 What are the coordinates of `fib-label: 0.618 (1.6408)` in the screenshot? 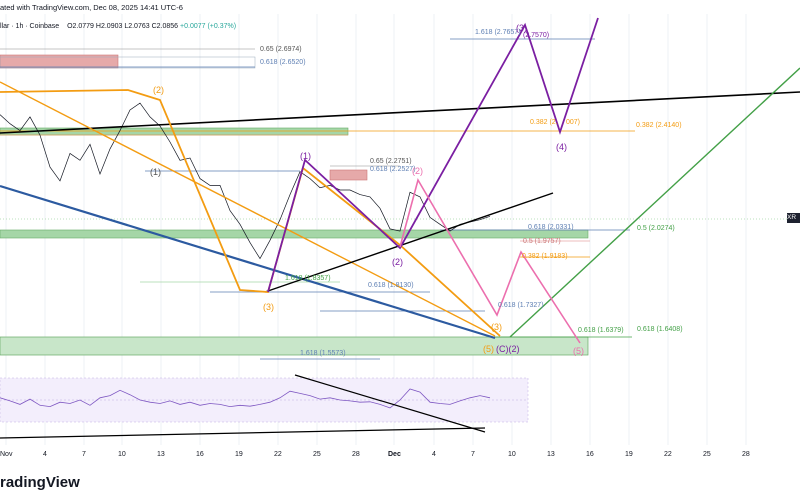 It's located at (660, 329).